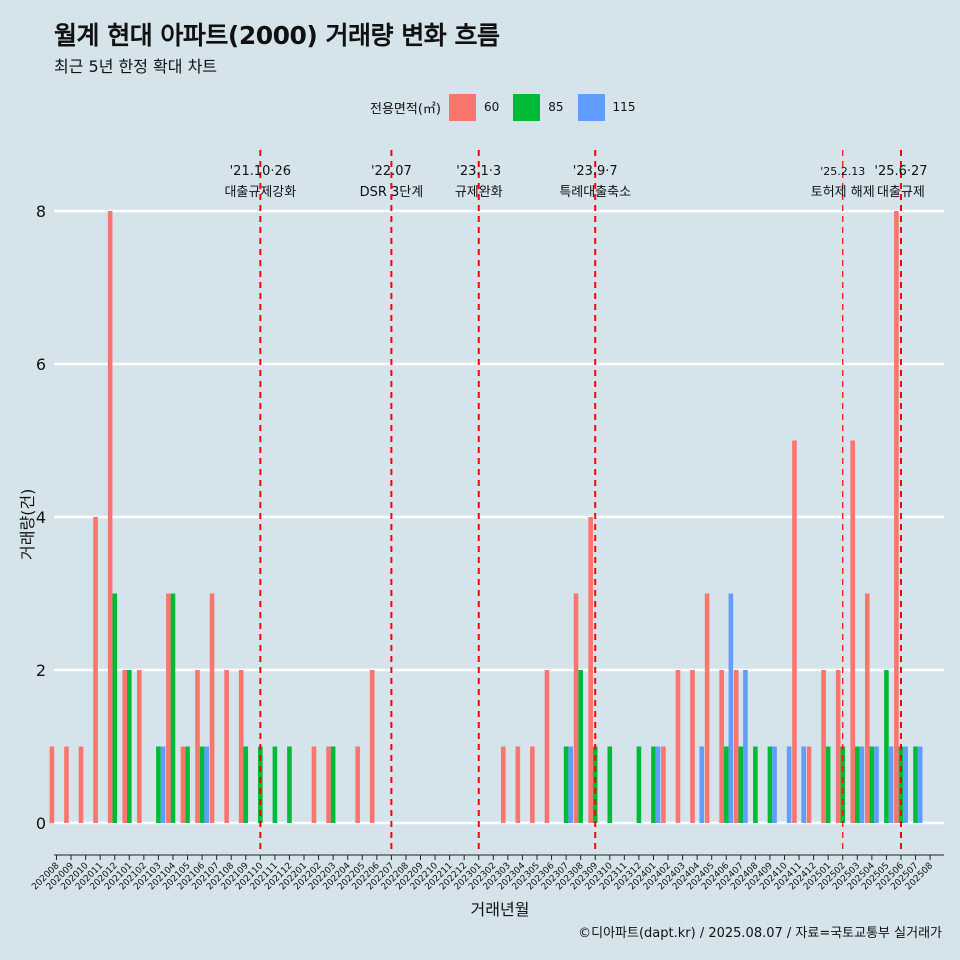 Image resolution: width=960 pixels, height=960 pixels. I want to click on event-text-label: 규제완화, so click(479, 192).